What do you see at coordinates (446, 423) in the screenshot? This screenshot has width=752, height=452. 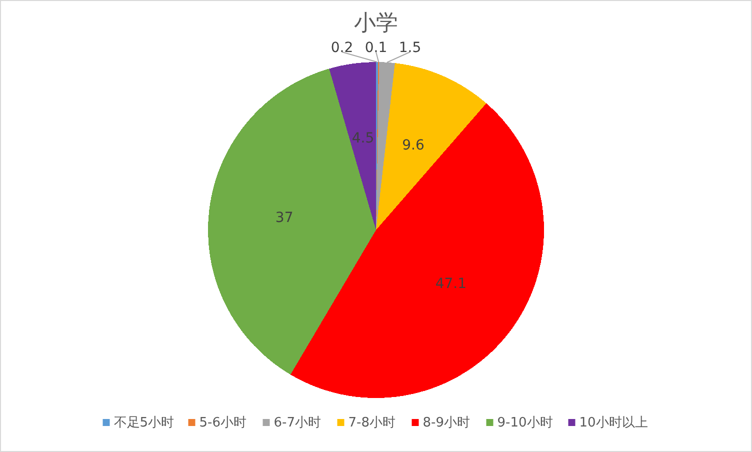 I see `legend-label: 8-9小时` at bounding box center [446, 423].